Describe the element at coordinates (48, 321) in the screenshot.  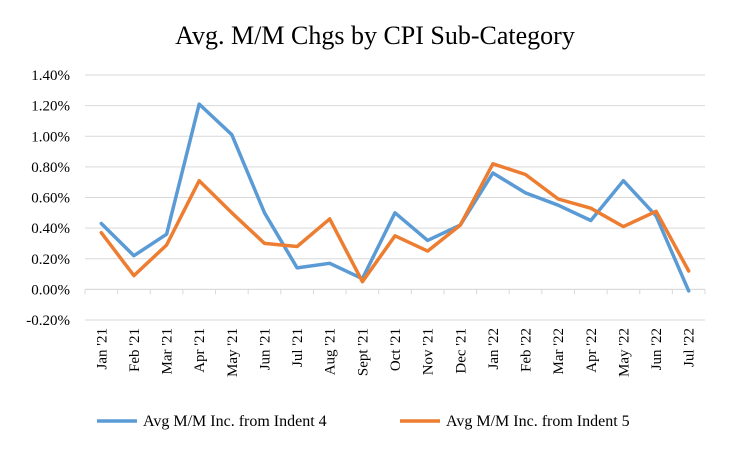
I see `y-tick-label: -0.20%` at that location.